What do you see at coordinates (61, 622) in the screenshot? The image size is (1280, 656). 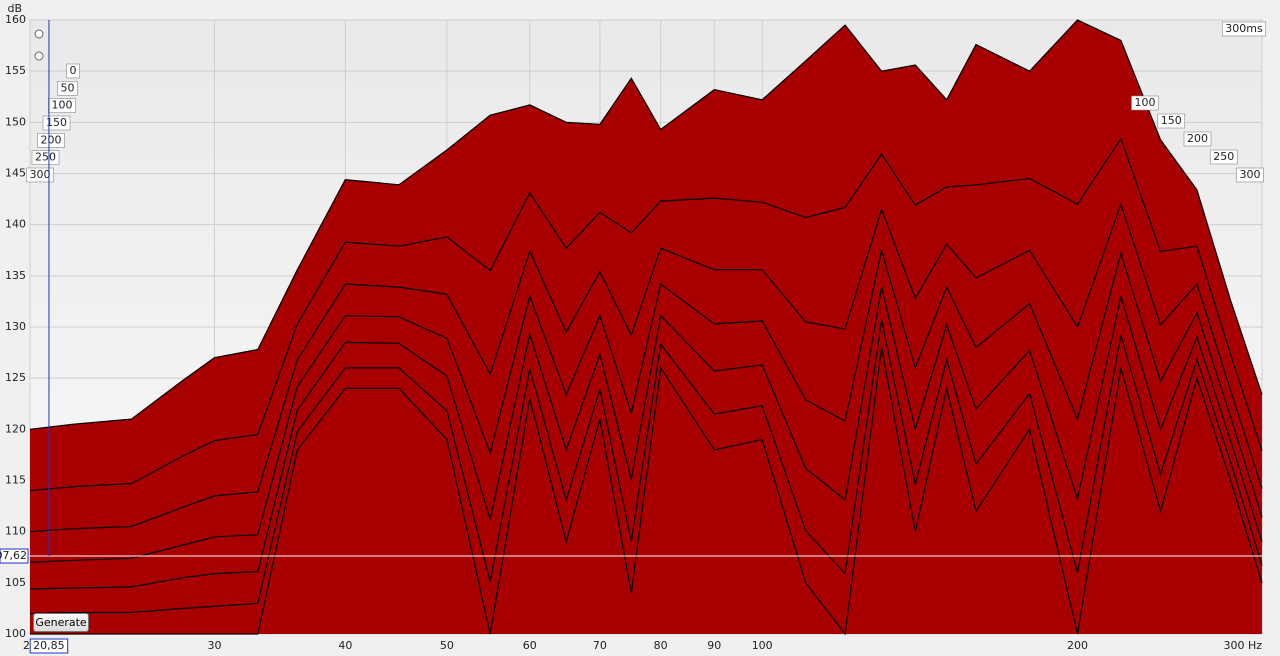 I see `generate-button: Generate` at bounding box center [61, 622].